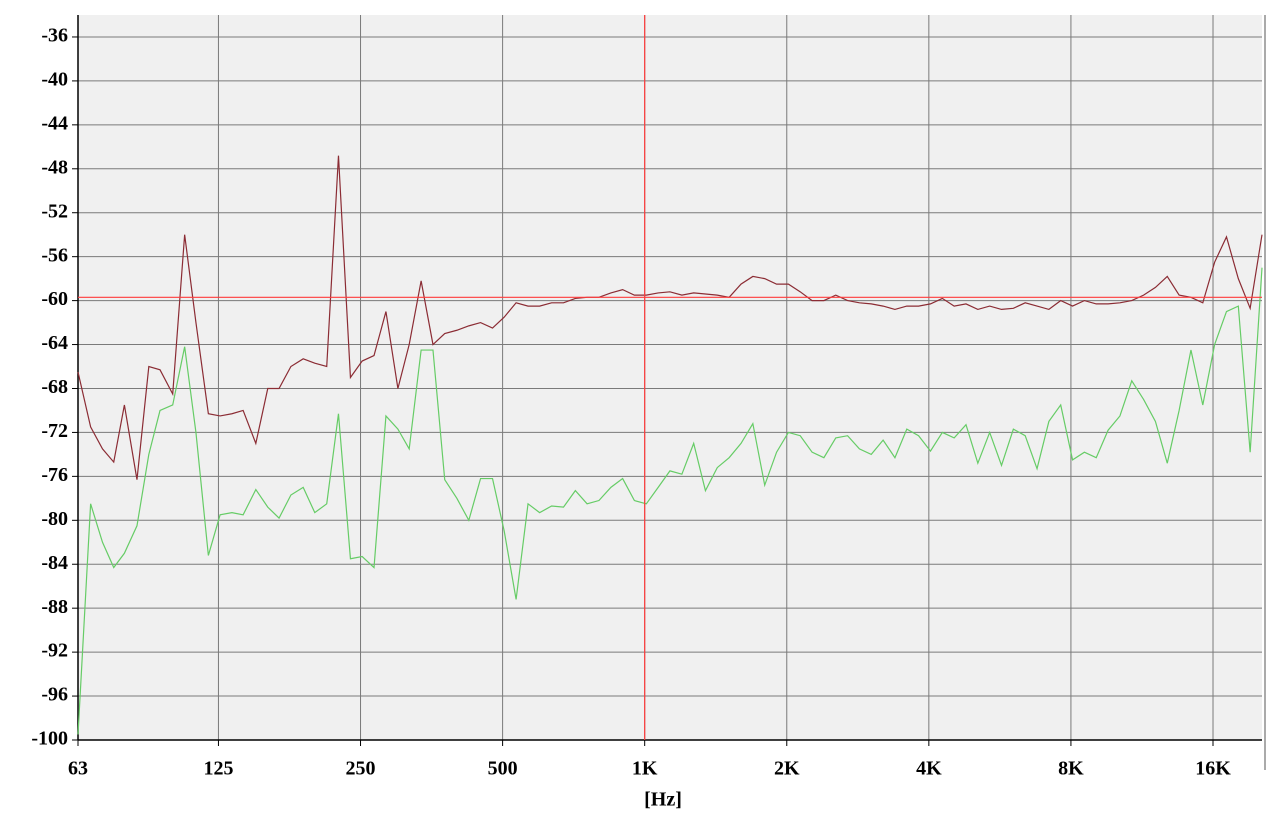 The image size is (1273, 815). Describe the element at coordinates (54, 123) in the screenshot. I see `y-tick-label: -44` at that location.